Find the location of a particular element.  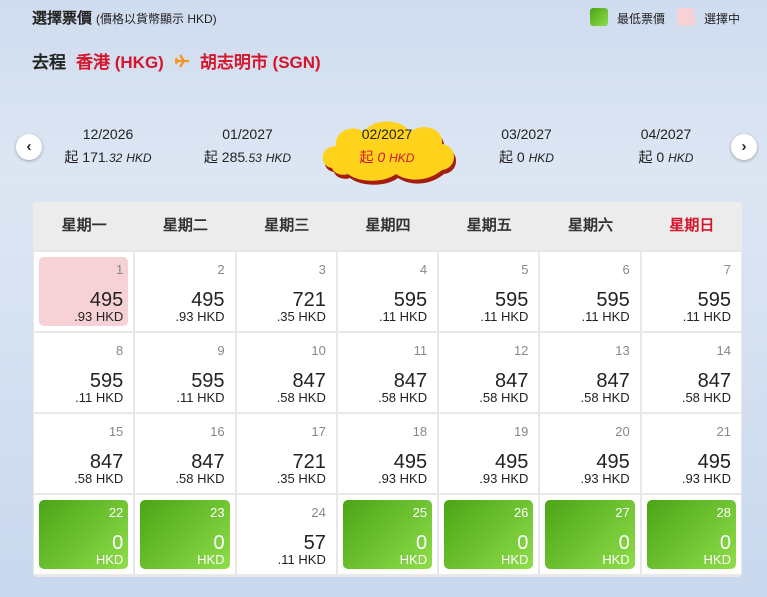

month-price: 起 285.53 HKD is located at coordinates (248, 157).